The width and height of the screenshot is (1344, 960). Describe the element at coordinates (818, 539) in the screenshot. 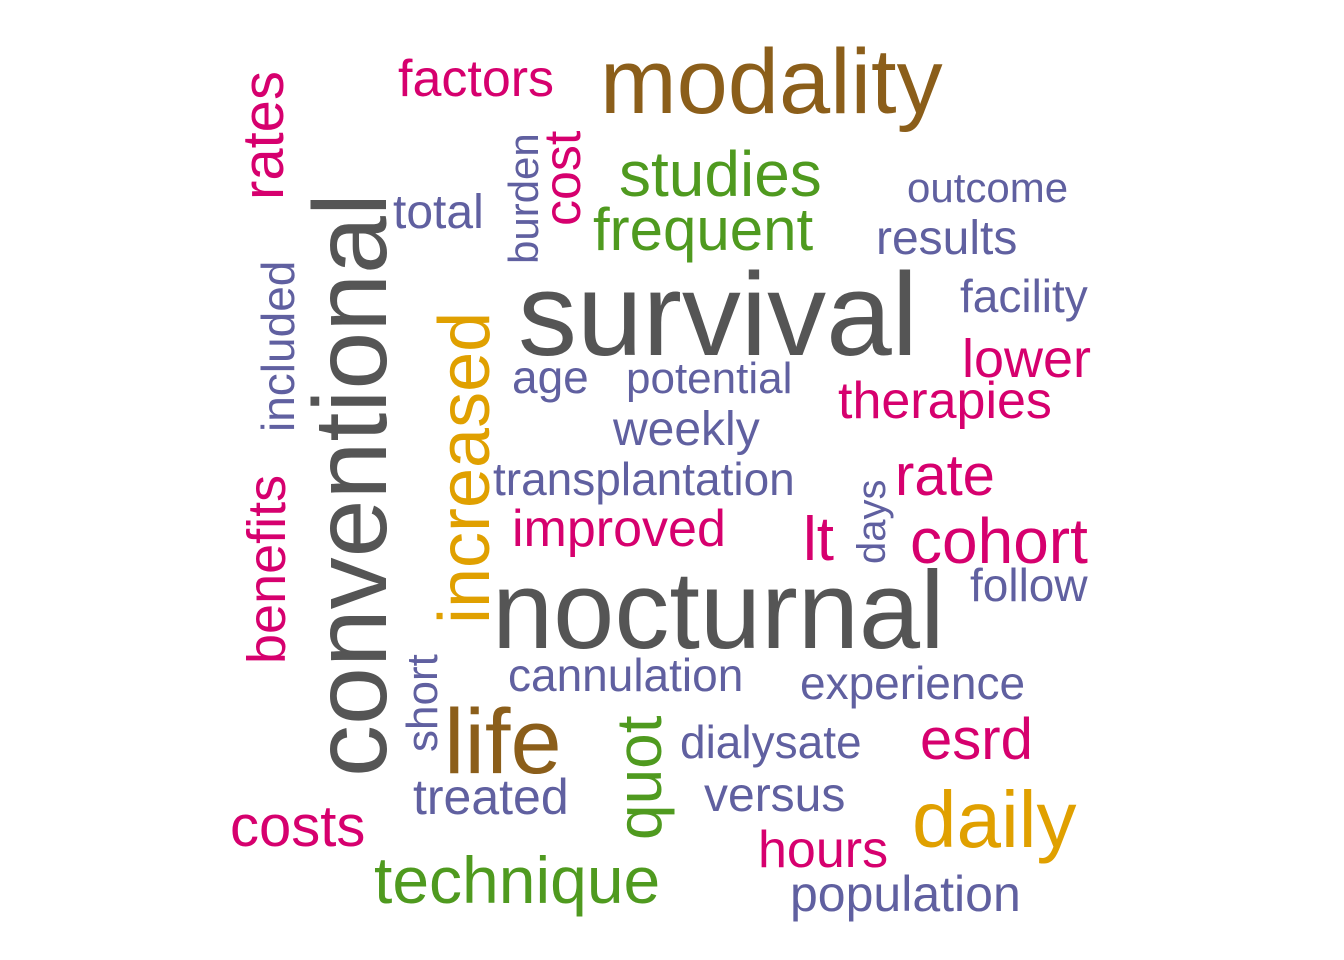

I see `word-lt: lt` at that location.